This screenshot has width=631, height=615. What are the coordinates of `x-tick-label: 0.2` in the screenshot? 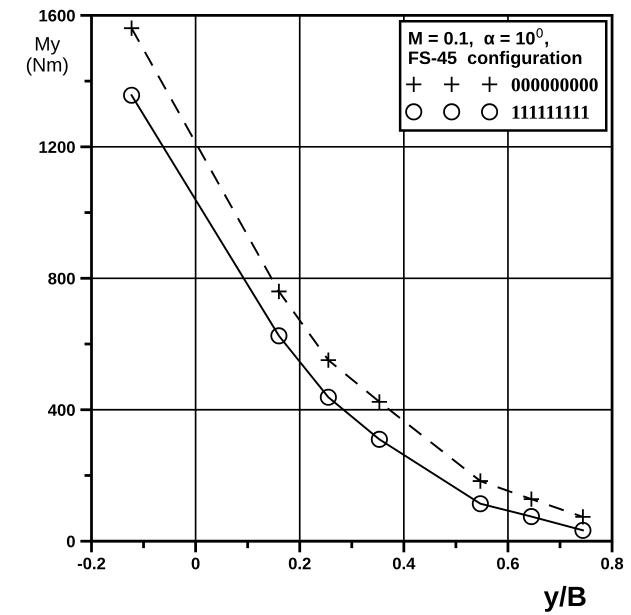 It's located at (299, 564).